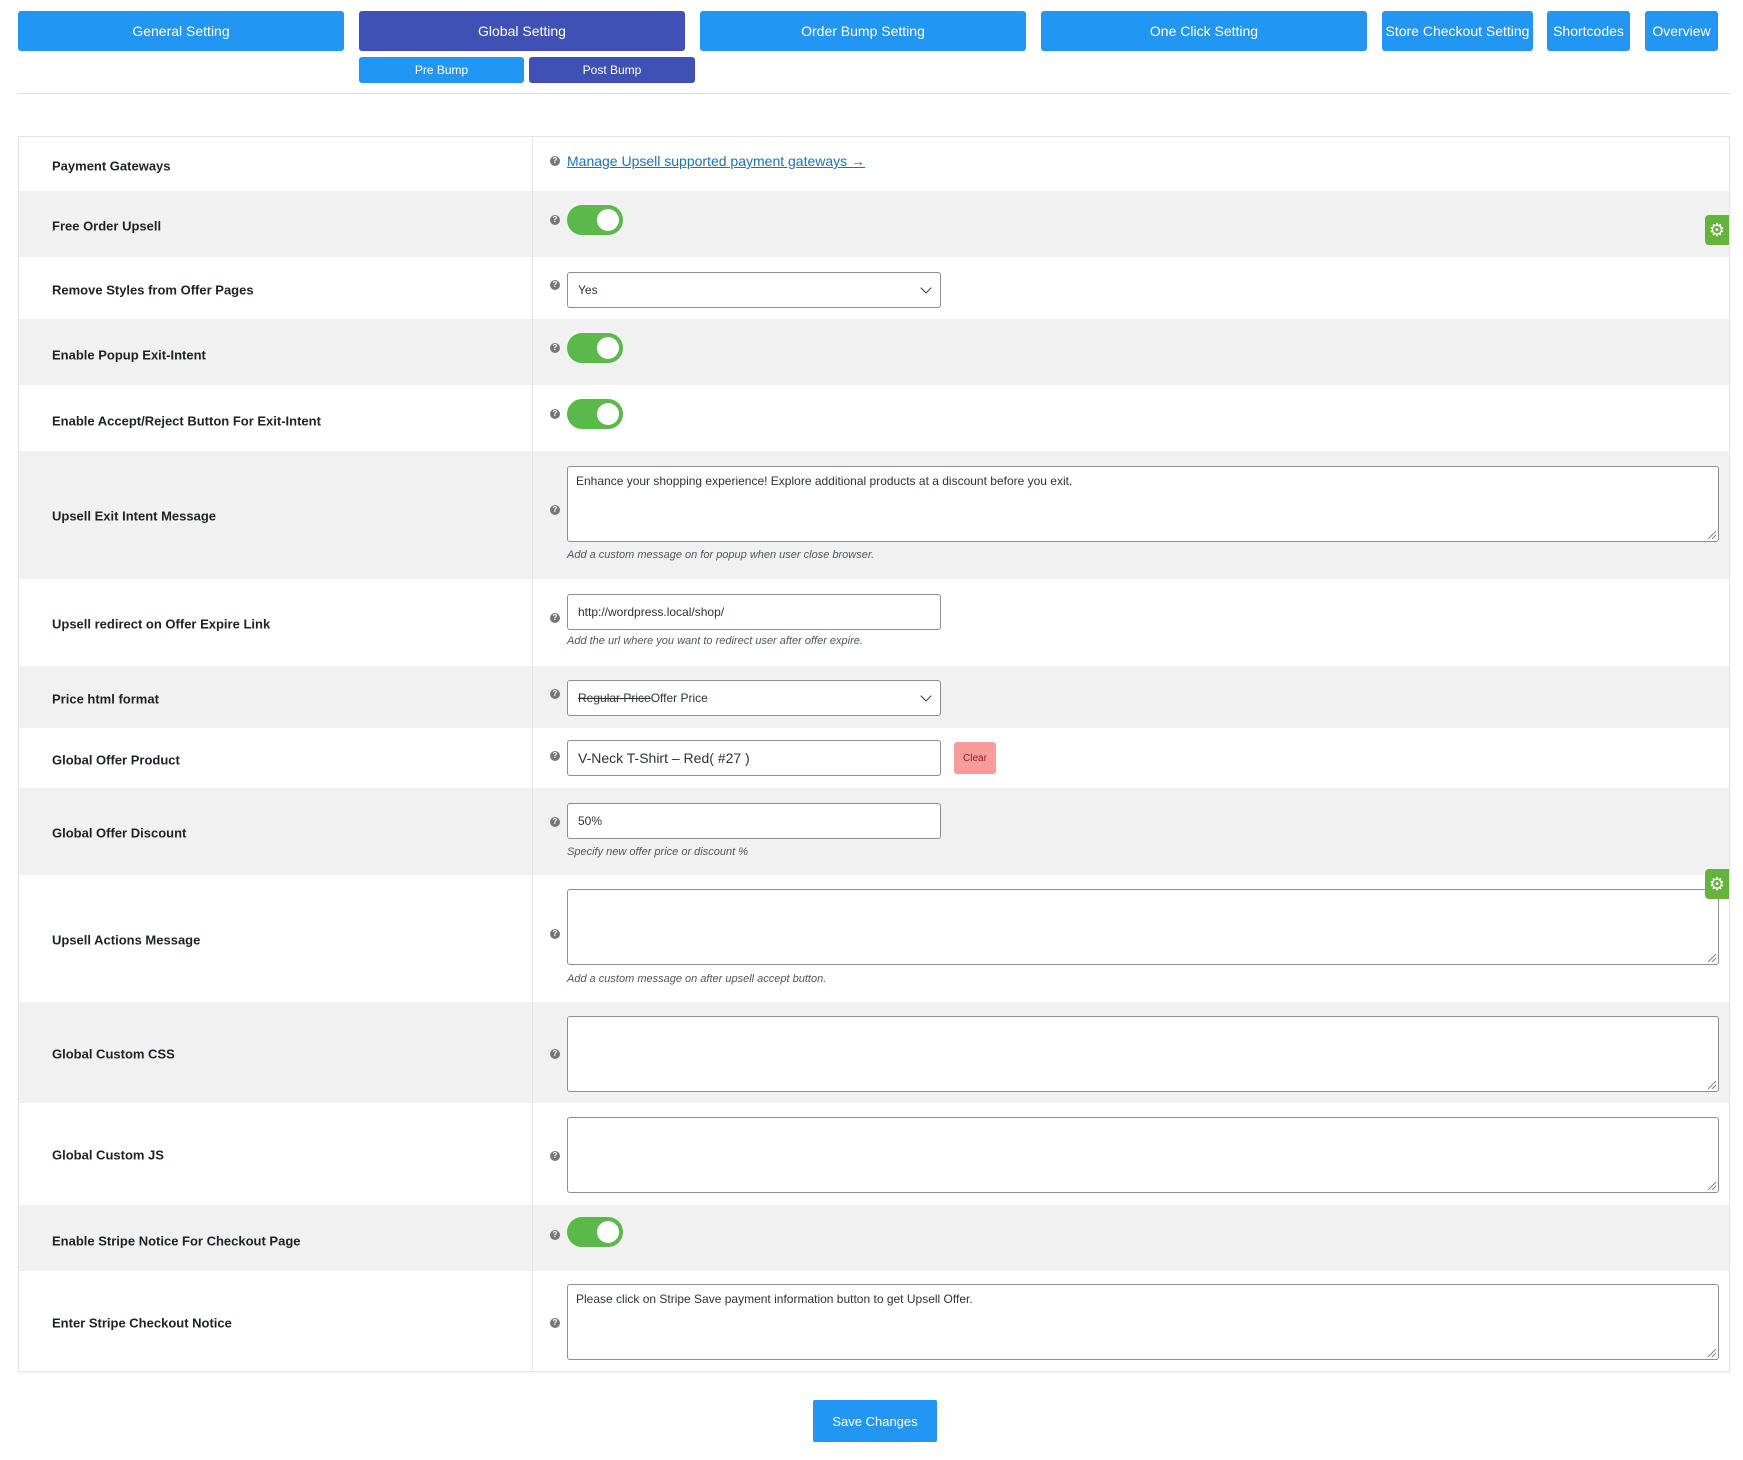  I want to click on tab-overview: Overview, so click(1681, 31).